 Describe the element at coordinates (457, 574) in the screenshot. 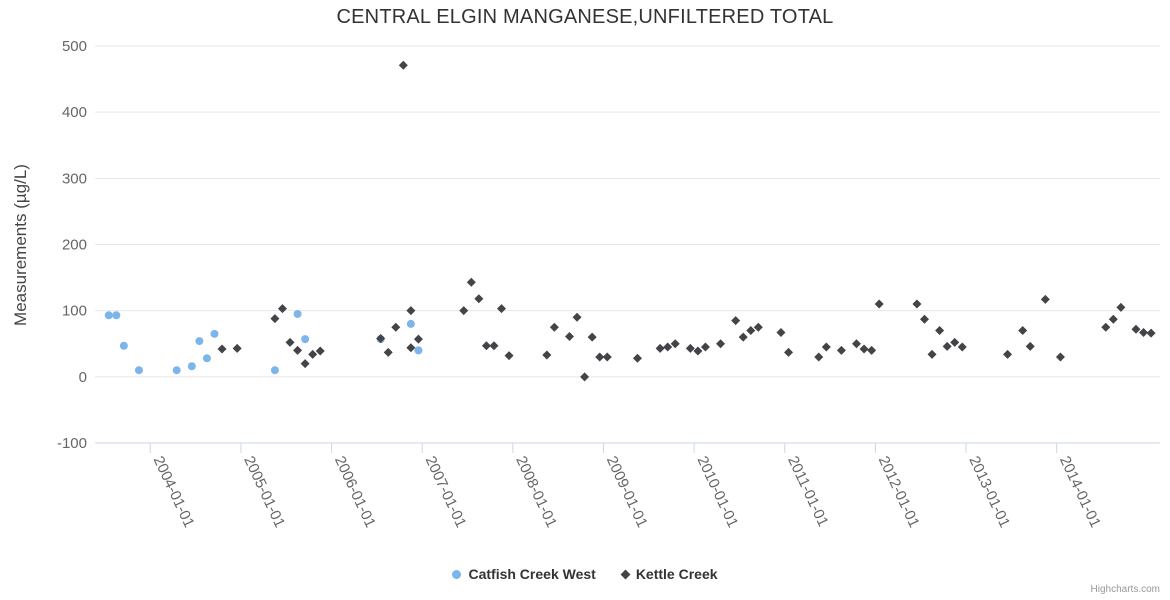

I see `circle-marker-icon` at that location.